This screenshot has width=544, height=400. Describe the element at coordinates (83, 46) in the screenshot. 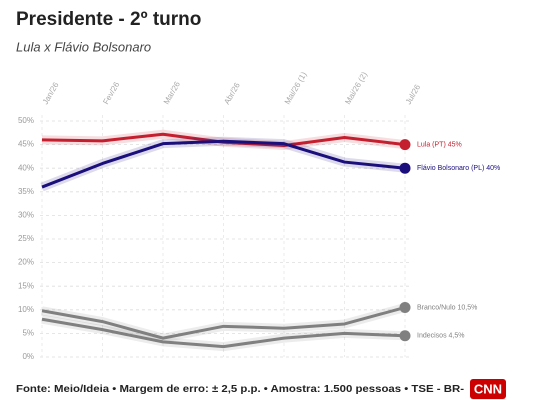

I see `chart-subtitle: Lula x Flávio Bolsonaro` at that location.